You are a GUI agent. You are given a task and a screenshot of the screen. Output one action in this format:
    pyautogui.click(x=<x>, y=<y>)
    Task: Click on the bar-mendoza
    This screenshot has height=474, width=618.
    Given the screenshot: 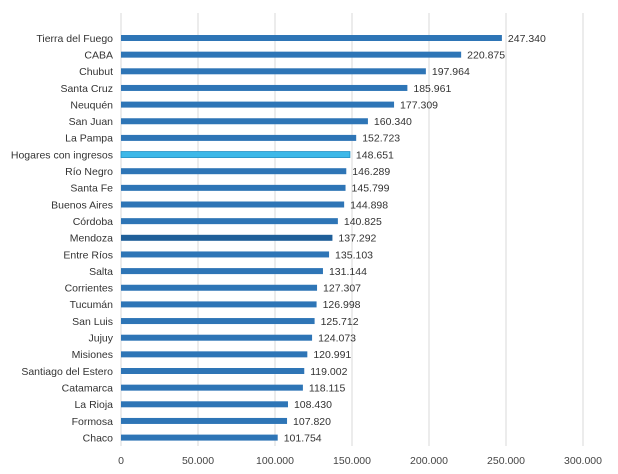 What is the action you would take?
    pyautogui.click(x=227, y=237)
    